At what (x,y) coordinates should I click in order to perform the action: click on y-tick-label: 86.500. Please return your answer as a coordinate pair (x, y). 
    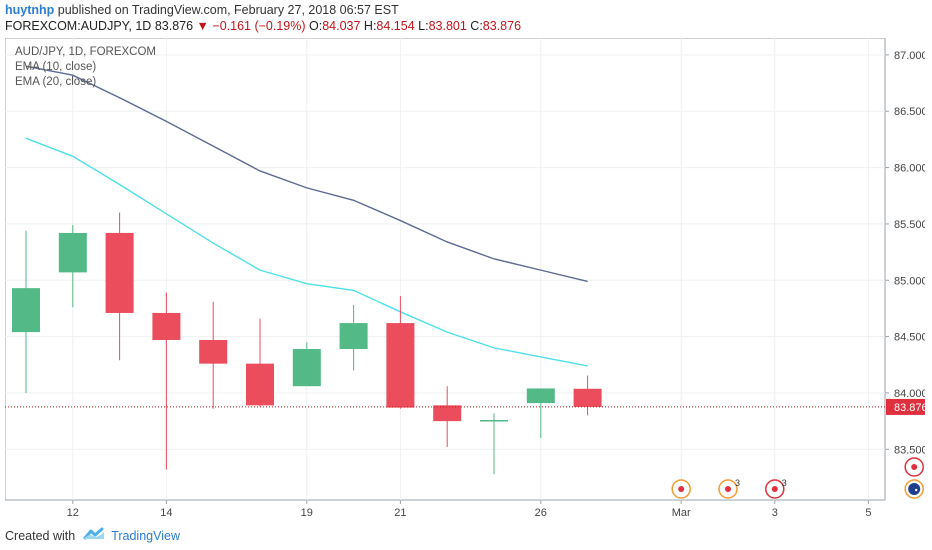
    Looking at the image, I should click on (909, 112).